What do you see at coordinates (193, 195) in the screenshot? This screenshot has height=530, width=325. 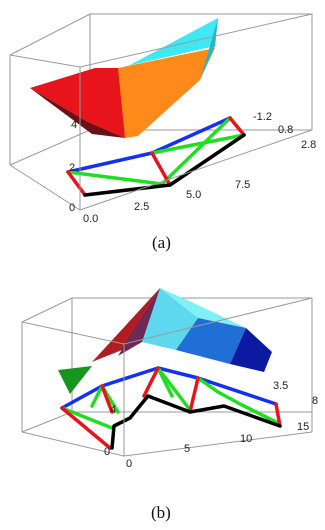 I see `panel-a-tick-x: 5.0` at bounding box center [193, 195].